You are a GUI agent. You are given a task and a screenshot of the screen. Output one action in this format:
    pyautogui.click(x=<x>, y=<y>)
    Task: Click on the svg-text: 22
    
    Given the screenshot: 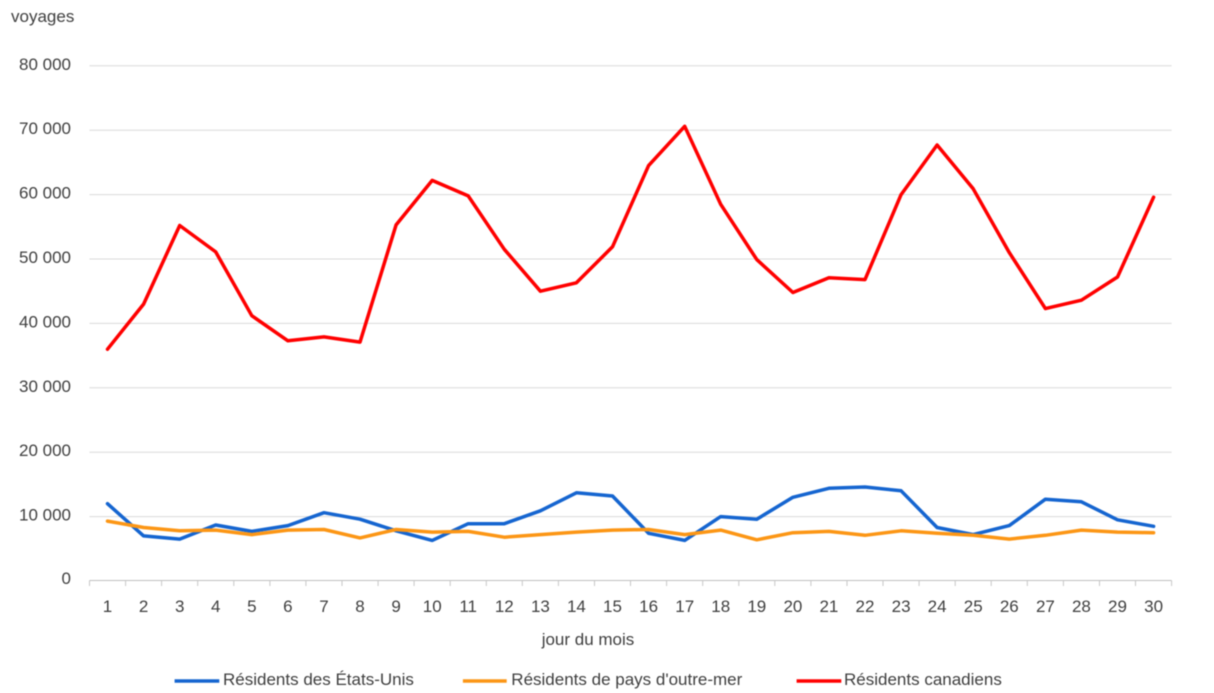 What is the action you would take?
    pyautogui.click(x=865, y=606)
    